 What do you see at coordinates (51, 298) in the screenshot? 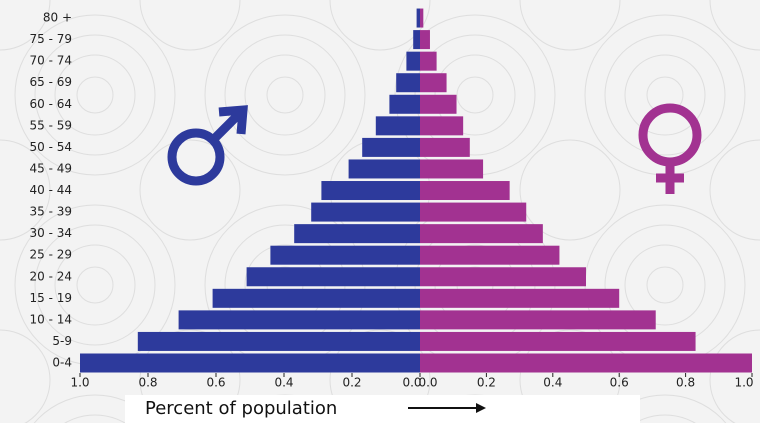
I see `category-label: 15 - 19` at bounding box center [51, 298].